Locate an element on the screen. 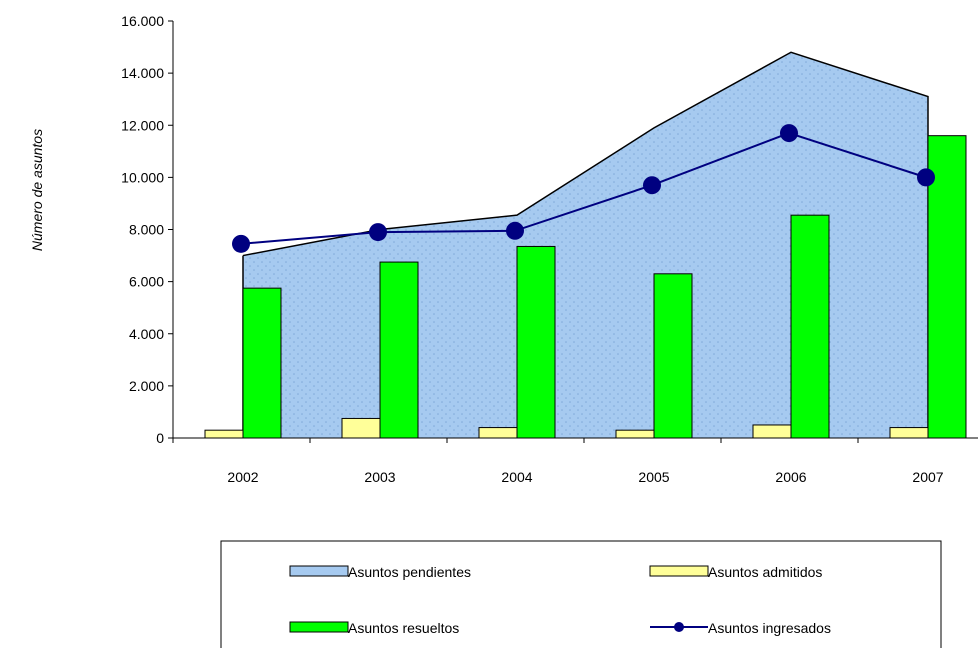  y-tick-label: 4.000 is located at coordinates (146, 334).